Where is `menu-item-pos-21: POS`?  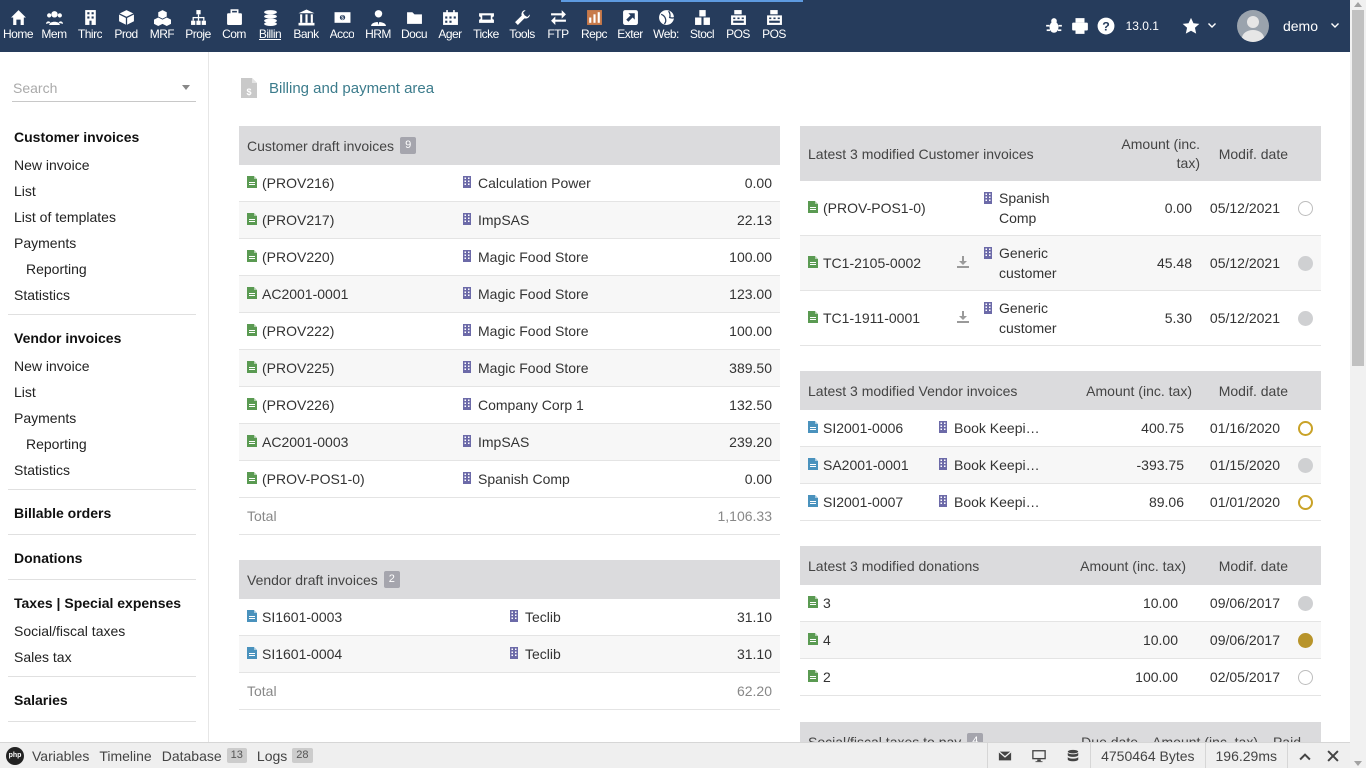 menu-item-pos-21: POS is located at coordinates (774, 26).